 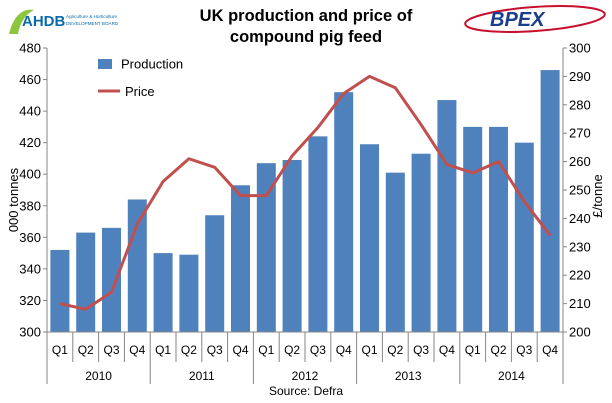 What do you see at coordinates (580, 332) in the screenshot?
I see `right-tick-label: 200` at bounding box center [580, 332].